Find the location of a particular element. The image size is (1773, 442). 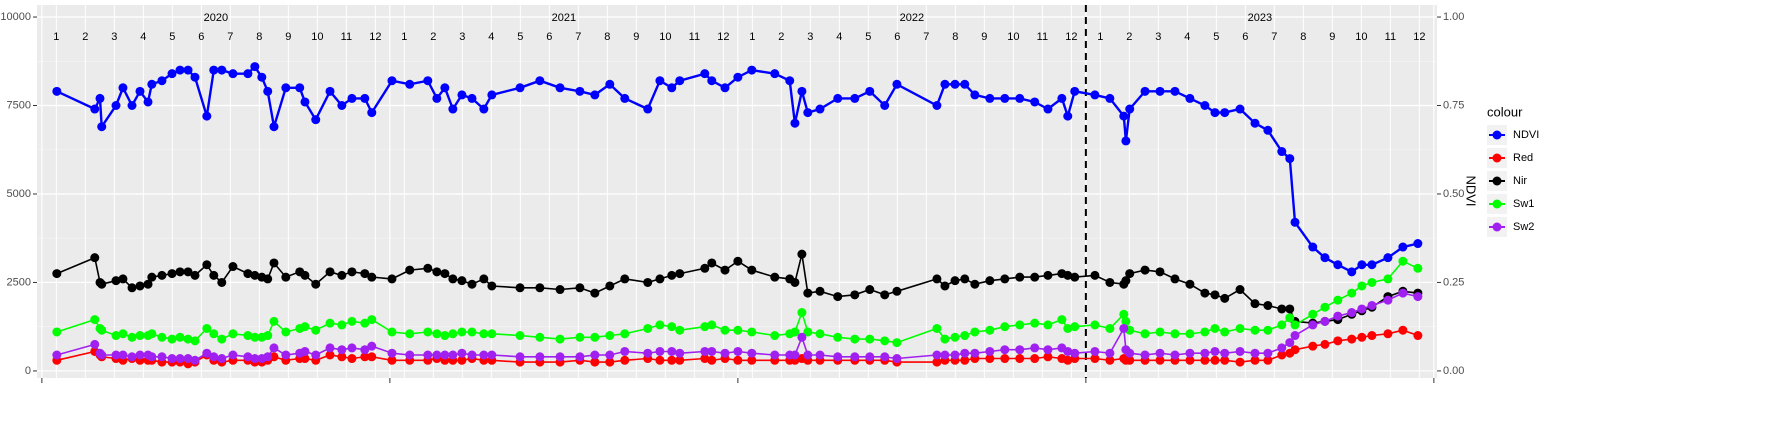

y2-tick-label: 0.25 is located at coordinates (1453, 282).